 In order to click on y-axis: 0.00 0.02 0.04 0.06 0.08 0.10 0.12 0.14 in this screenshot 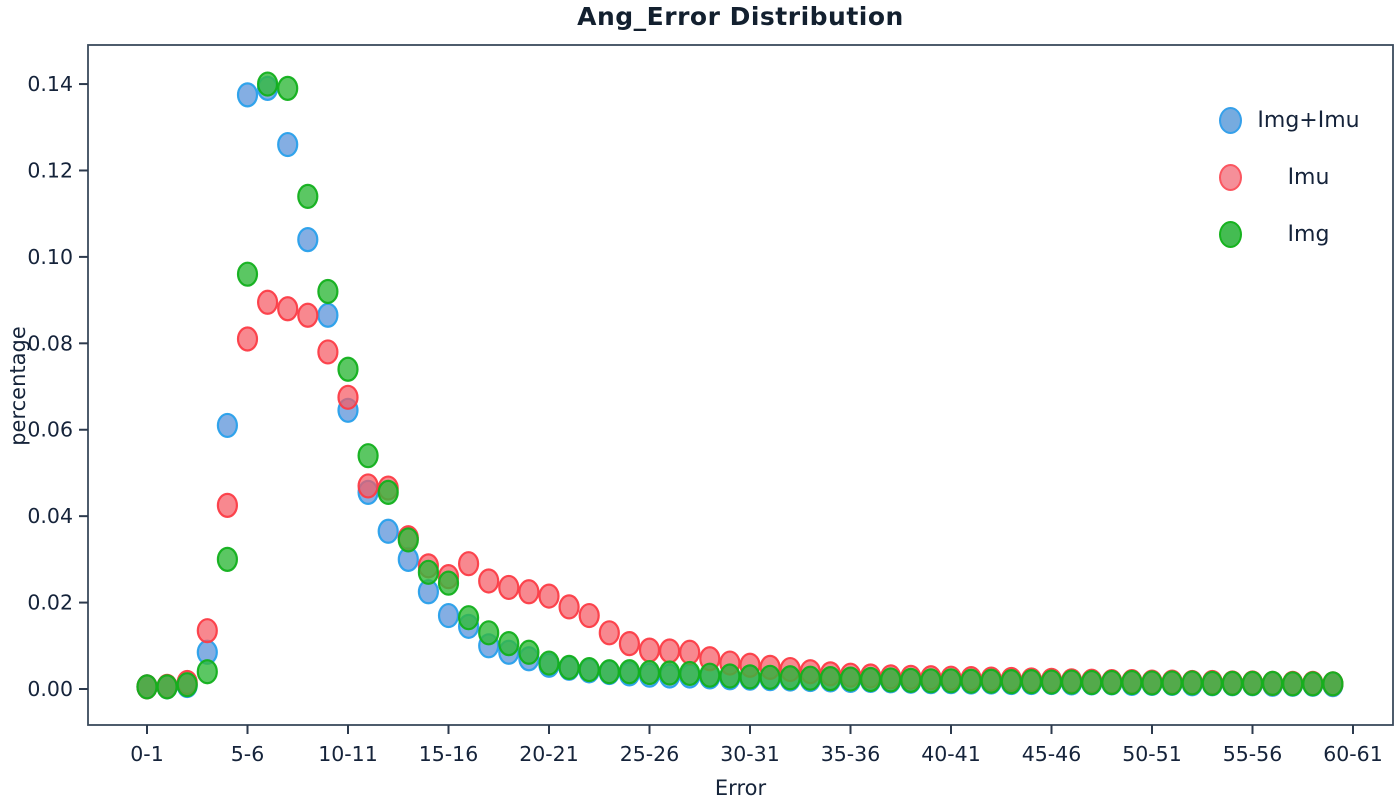, I will do `click(57, 386)`.